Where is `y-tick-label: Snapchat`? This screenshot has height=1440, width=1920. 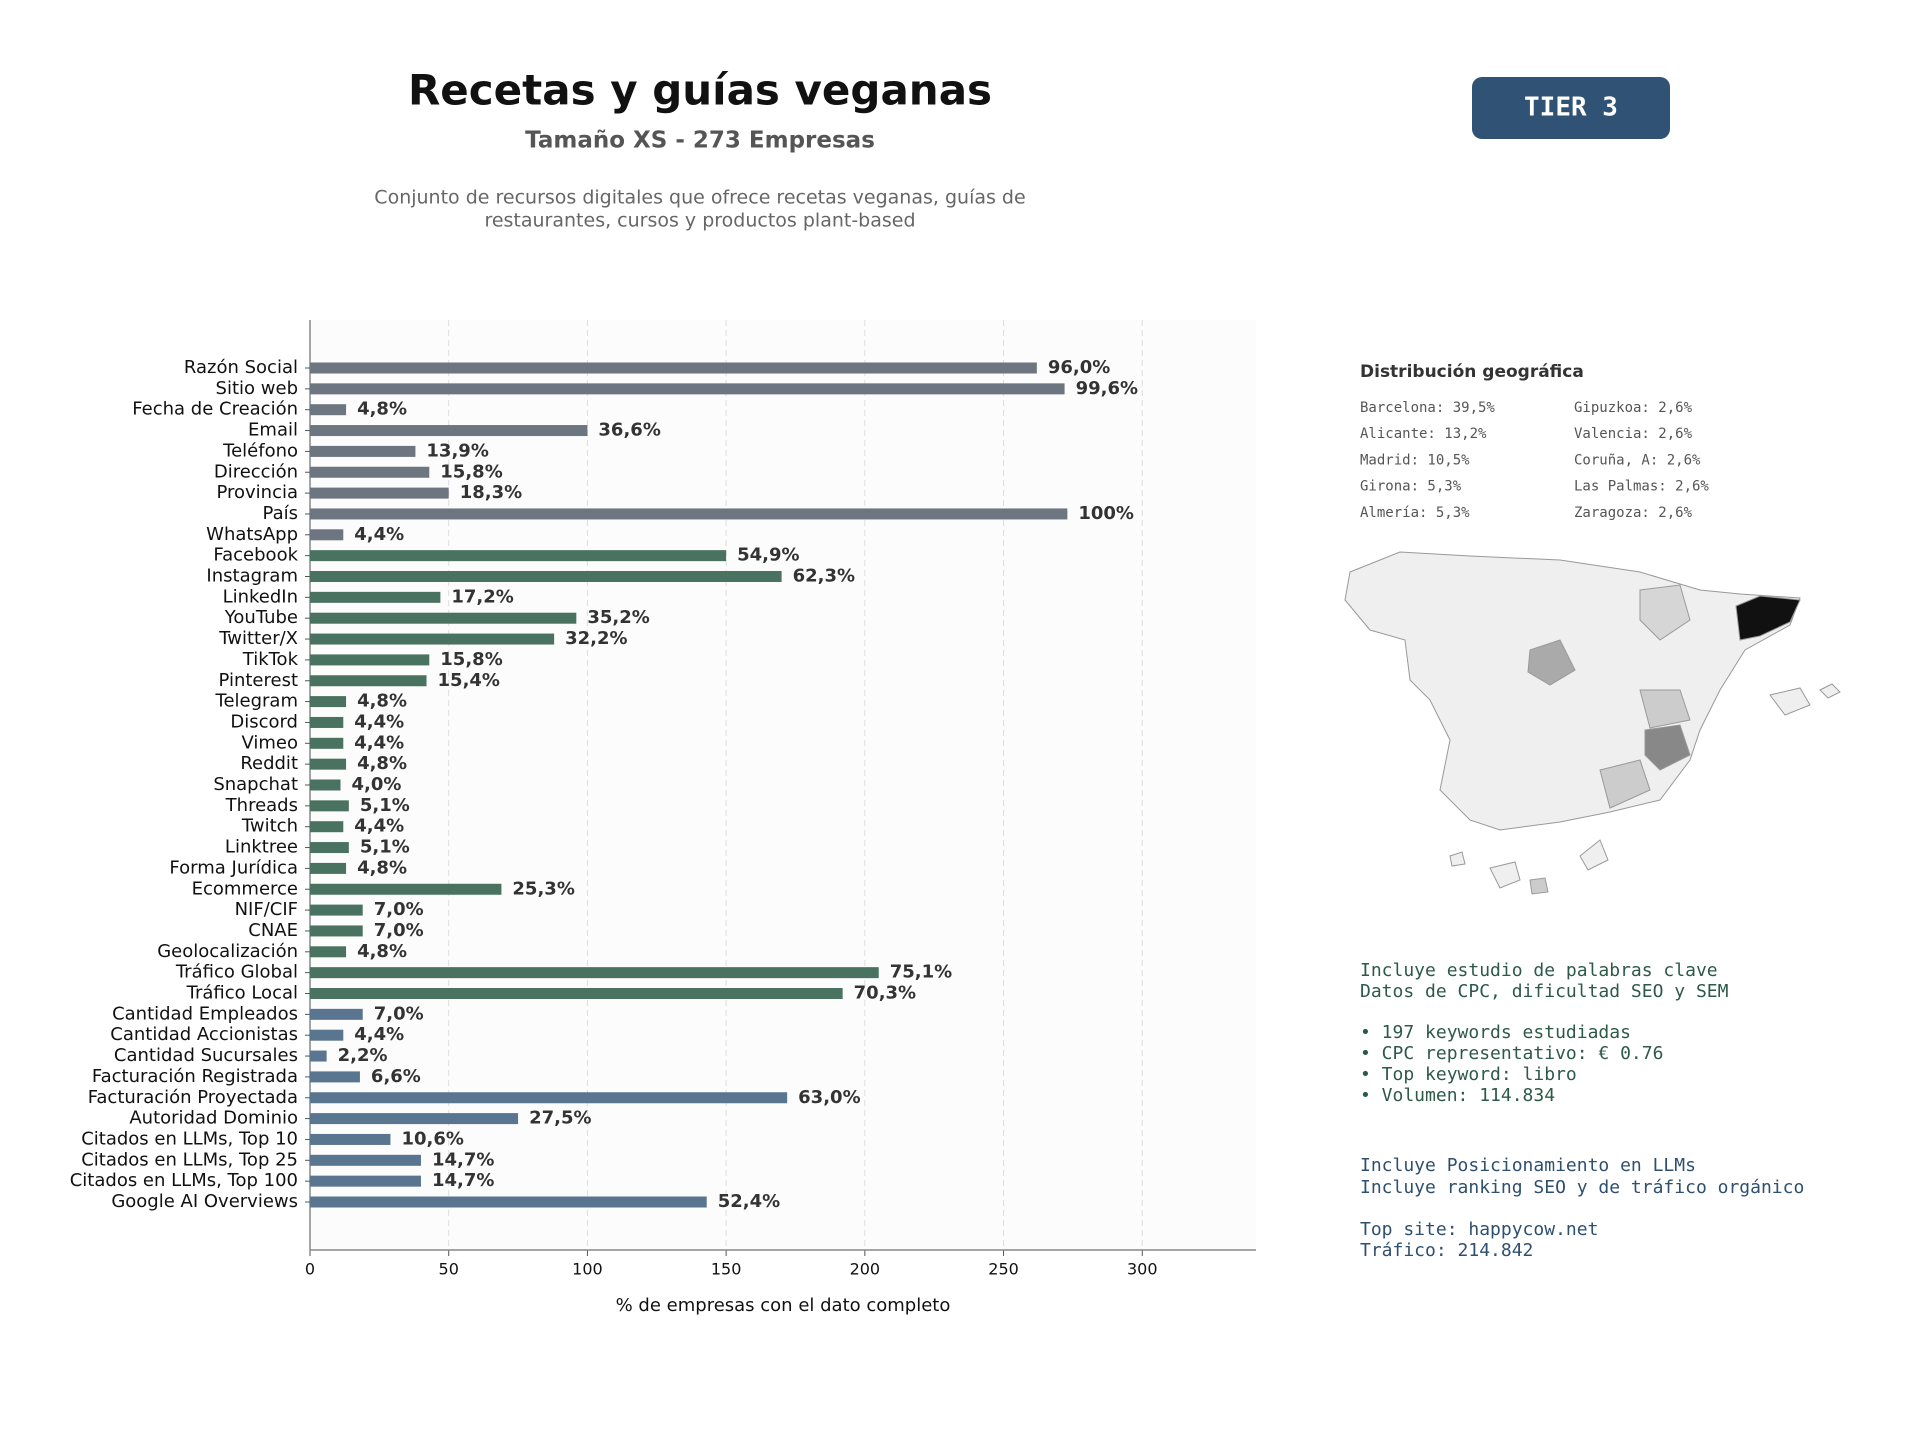 y-tick-label: Snapchat is located at coordinates (255, 784).